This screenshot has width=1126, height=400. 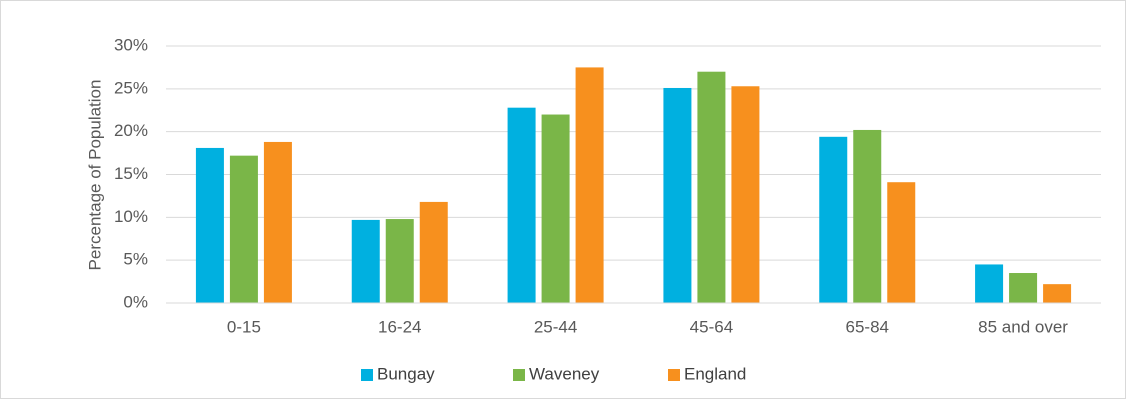 What do you see at coordinates (131, 130) in the screenshot?
I see `y-tick-label: 20%` at bounding box center [131, 130].